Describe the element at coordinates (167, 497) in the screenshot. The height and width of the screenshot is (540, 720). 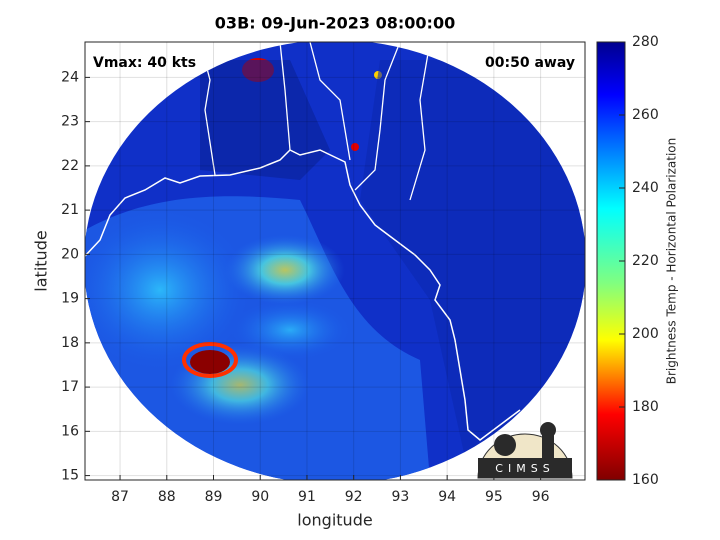
I see `x-tick-label: 88` at that location.